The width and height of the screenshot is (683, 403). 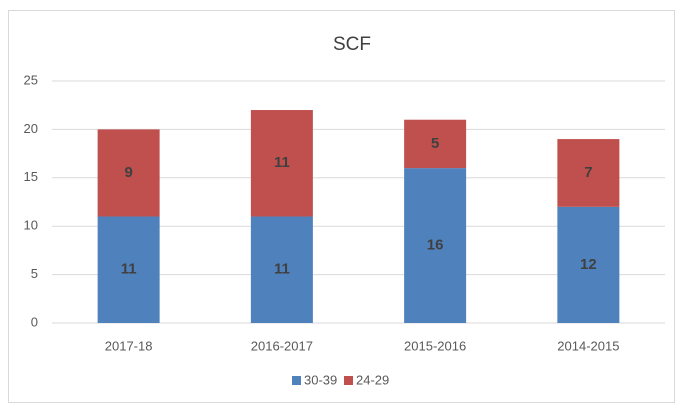 I want to click on data-label: 12, so click(x=588, y=264).